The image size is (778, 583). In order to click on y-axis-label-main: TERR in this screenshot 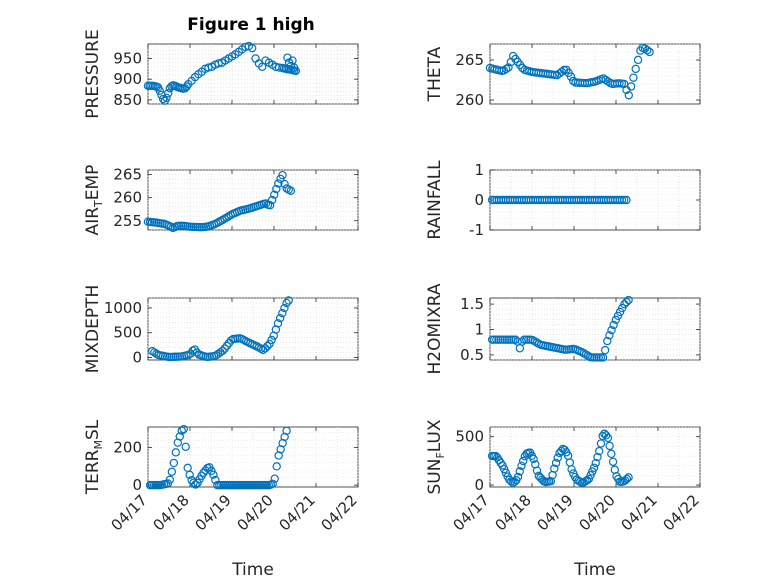, I will do `click(93, 472)`.